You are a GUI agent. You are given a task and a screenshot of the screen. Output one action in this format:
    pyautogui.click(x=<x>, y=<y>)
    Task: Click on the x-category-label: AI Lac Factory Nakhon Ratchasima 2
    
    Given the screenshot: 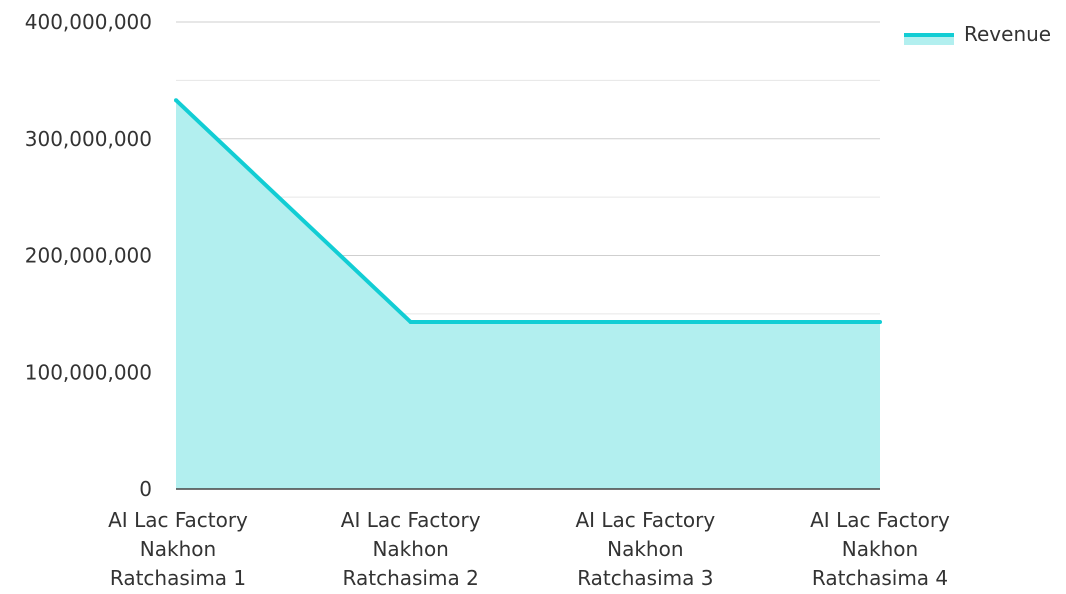 What is the action you would take?
    pyautogui.click(x=411, y=549)
    